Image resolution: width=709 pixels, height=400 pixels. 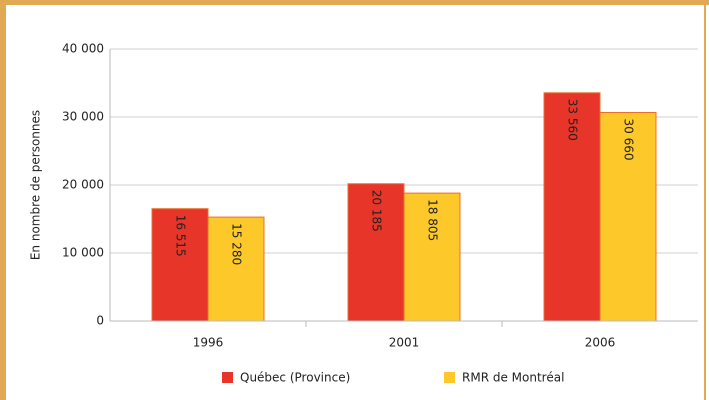 What do you see at coordinates (513, 378) in the screenshot?
I see `legend-label: RMR de Montréal` at bounding box center [513, 378].